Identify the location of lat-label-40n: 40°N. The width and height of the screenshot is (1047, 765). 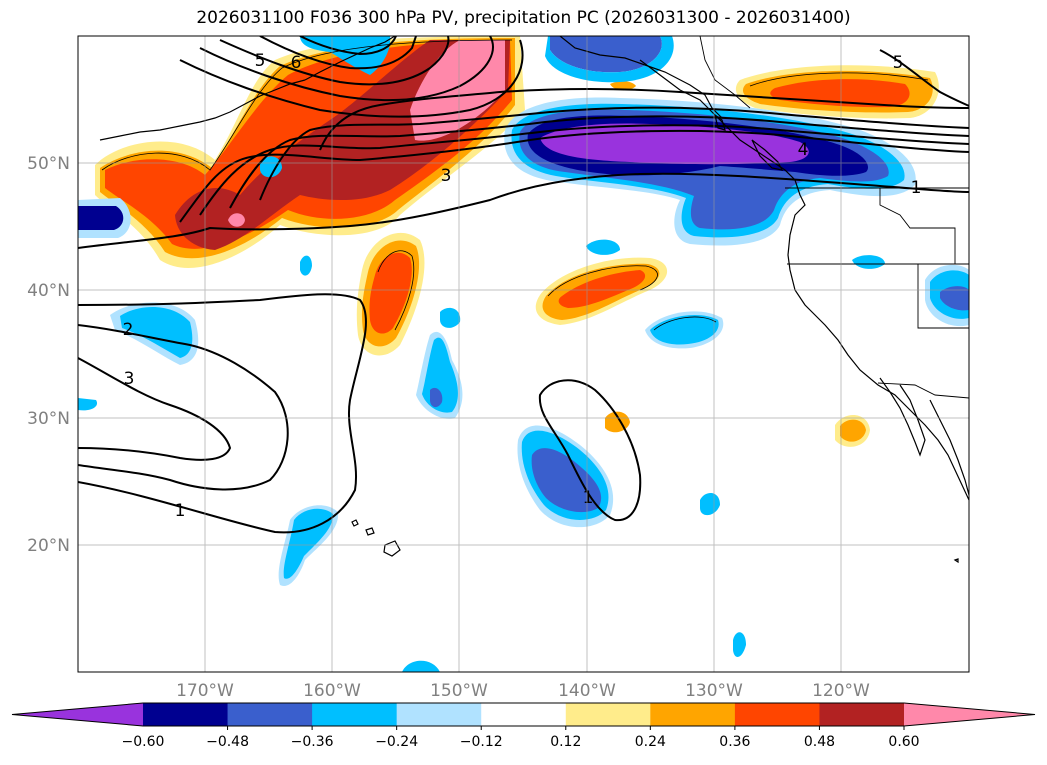
(48, 291).